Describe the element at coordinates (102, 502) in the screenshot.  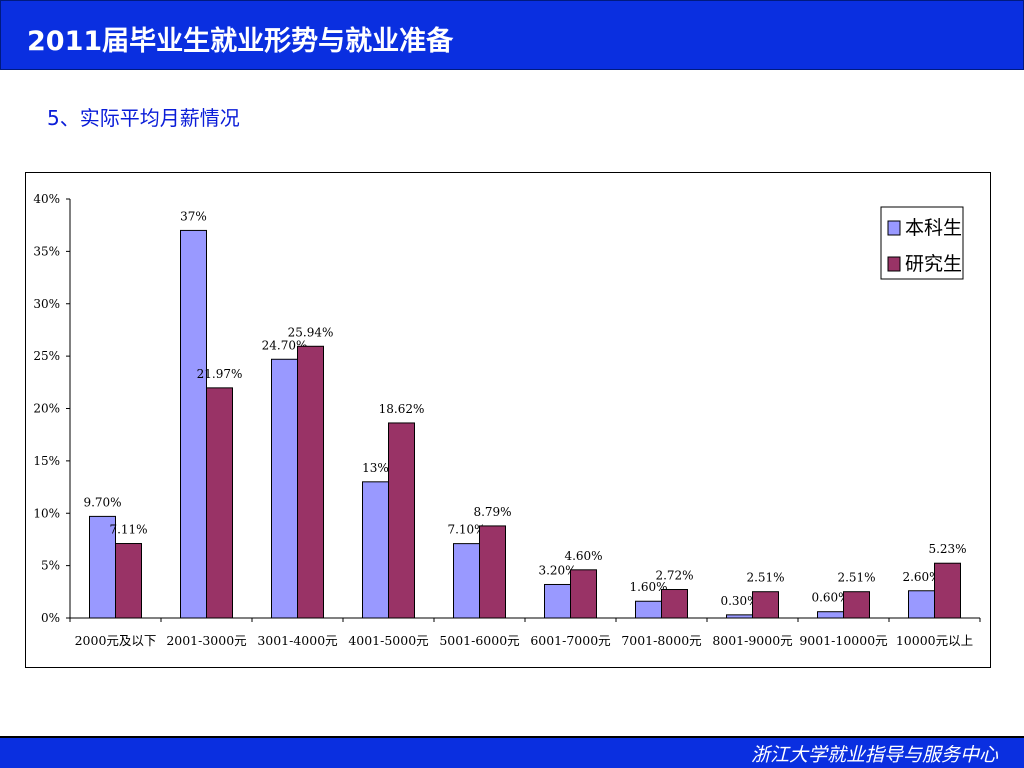
I see `data-label: 9.70%` at that location.